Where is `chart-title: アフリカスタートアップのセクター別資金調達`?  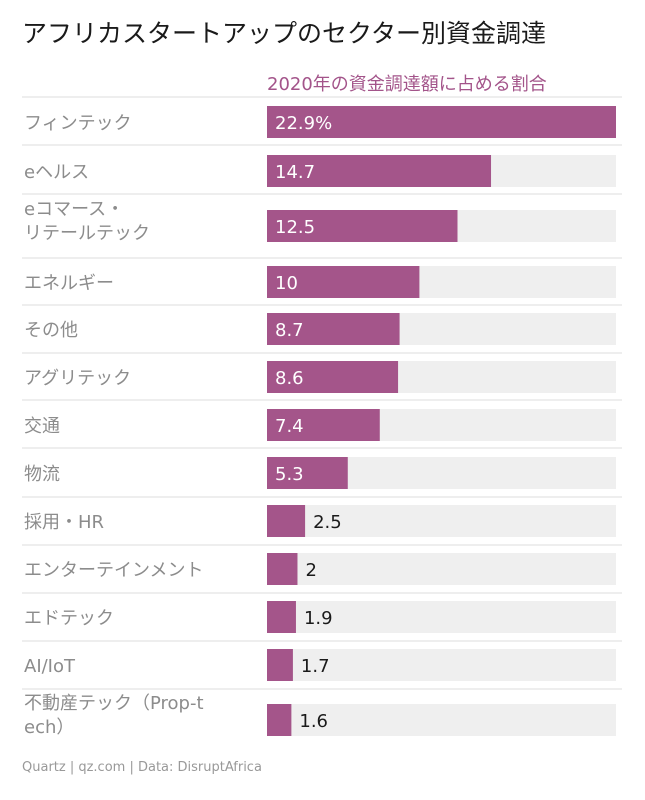 chart-title: アフリカスタートアップのセクター別資金調達 is located at coordinates (284, 33).